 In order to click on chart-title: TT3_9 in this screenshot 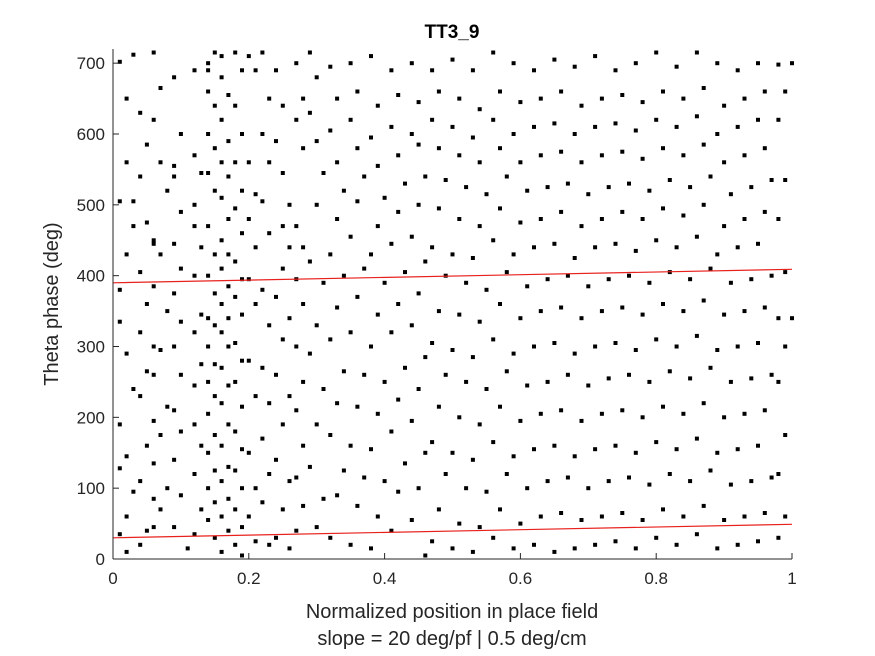, I will do `click(452, 32)`.